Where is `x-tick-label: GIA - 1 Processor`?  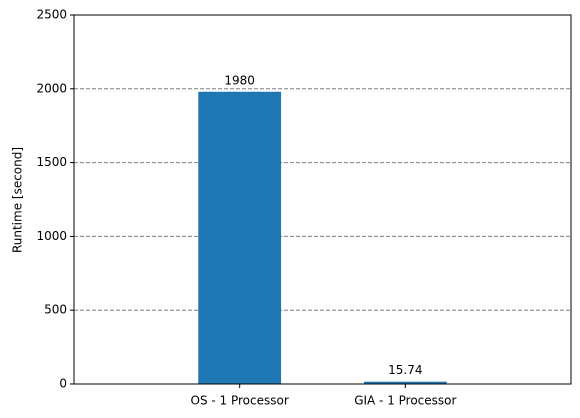
x-tick-label: GIA - 1 Processor is located at coordinates (405, 401).